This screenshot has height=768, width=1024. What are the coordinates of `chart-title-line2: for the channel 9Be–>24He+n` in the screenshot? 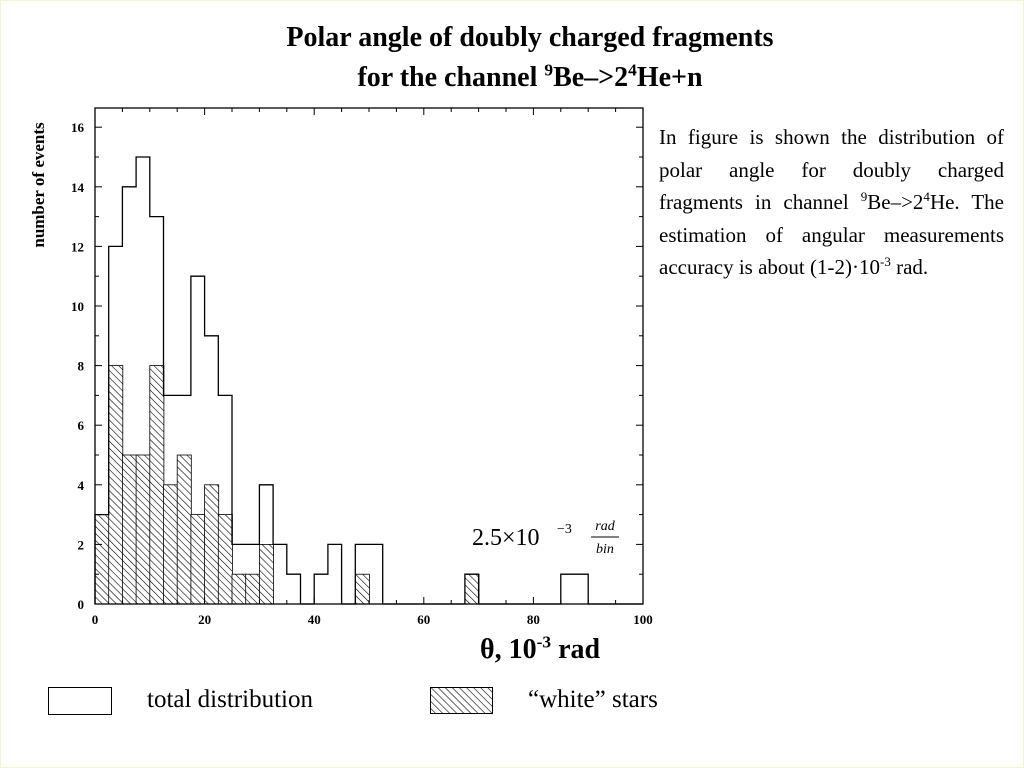 It's located at (530, 78).